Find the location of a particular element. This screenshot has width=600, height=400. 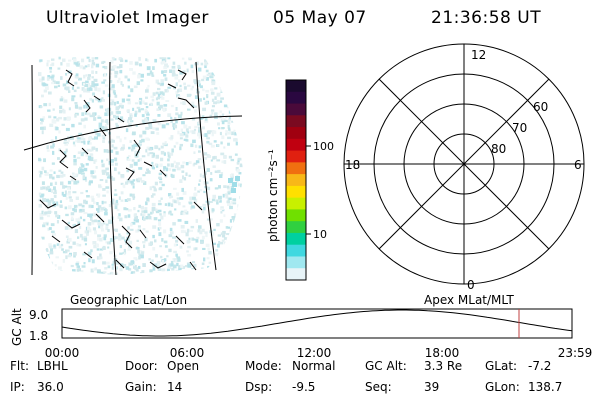

date-label: 05 May 07 is located at coordinates (320, 18).